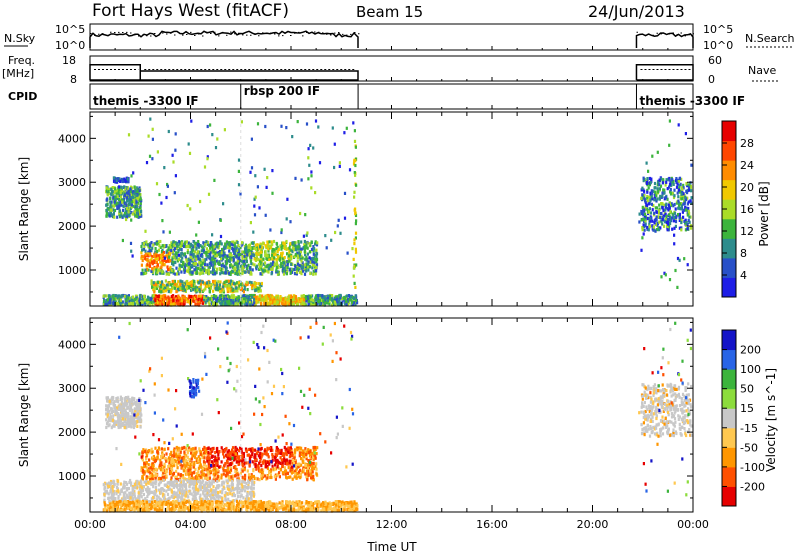 This screenshot has width=800, height=554. What do you see at coordinates (391, 72) in the screenshot?
I see `frequency-traces` at bounding box center [391, 72].